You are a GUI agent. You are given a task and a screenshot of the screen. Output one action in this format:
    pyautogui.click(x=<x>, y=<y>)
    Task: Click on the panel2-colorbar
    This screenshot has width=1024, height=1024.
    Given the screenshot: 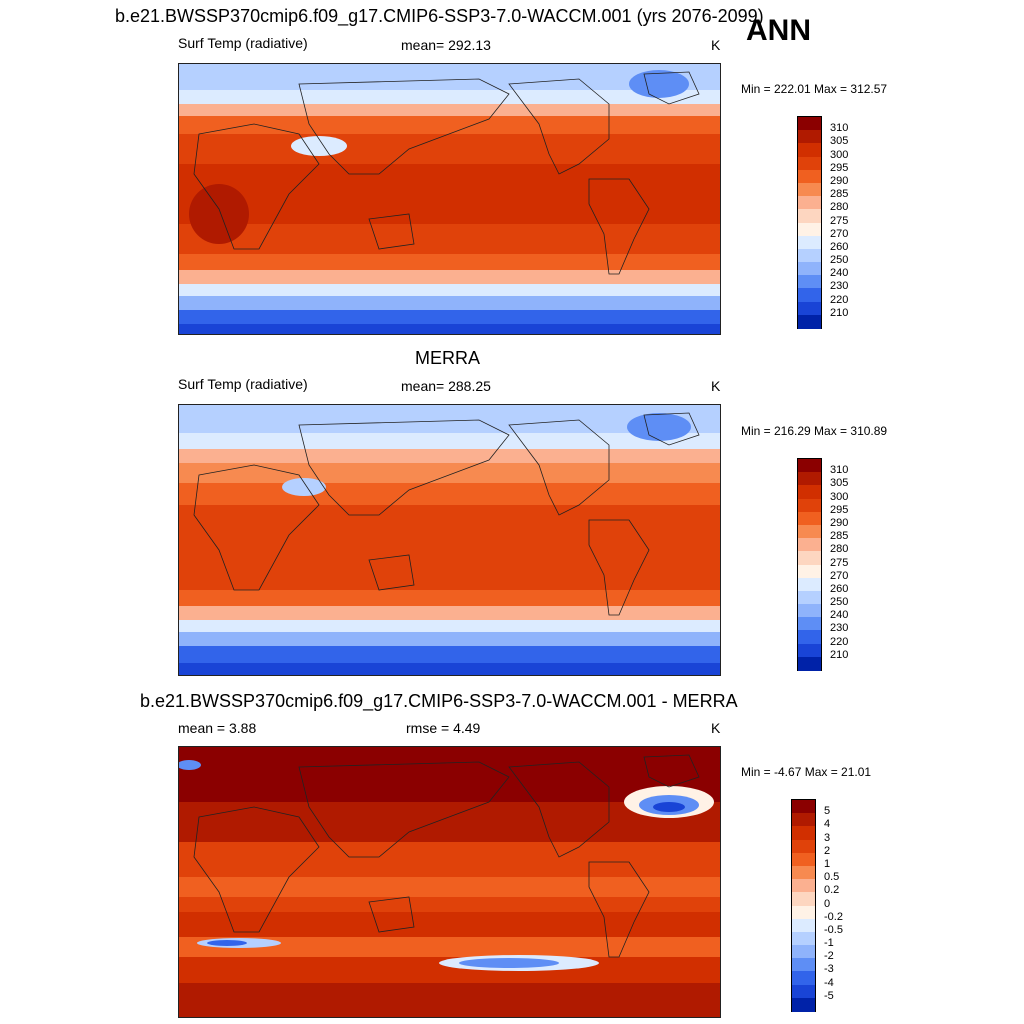 What is the action you would take?
    pyautogui.click(x=809, y=564)
    